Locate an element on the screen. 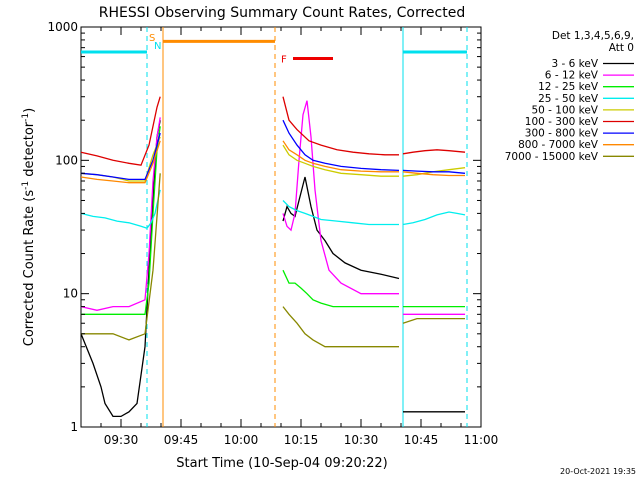 Image resolution: width=640 pixels, height=480 pixels. y-axis-label: Corrected Count Rate (s-1 detector-1) is located at coordinates (29, 227).